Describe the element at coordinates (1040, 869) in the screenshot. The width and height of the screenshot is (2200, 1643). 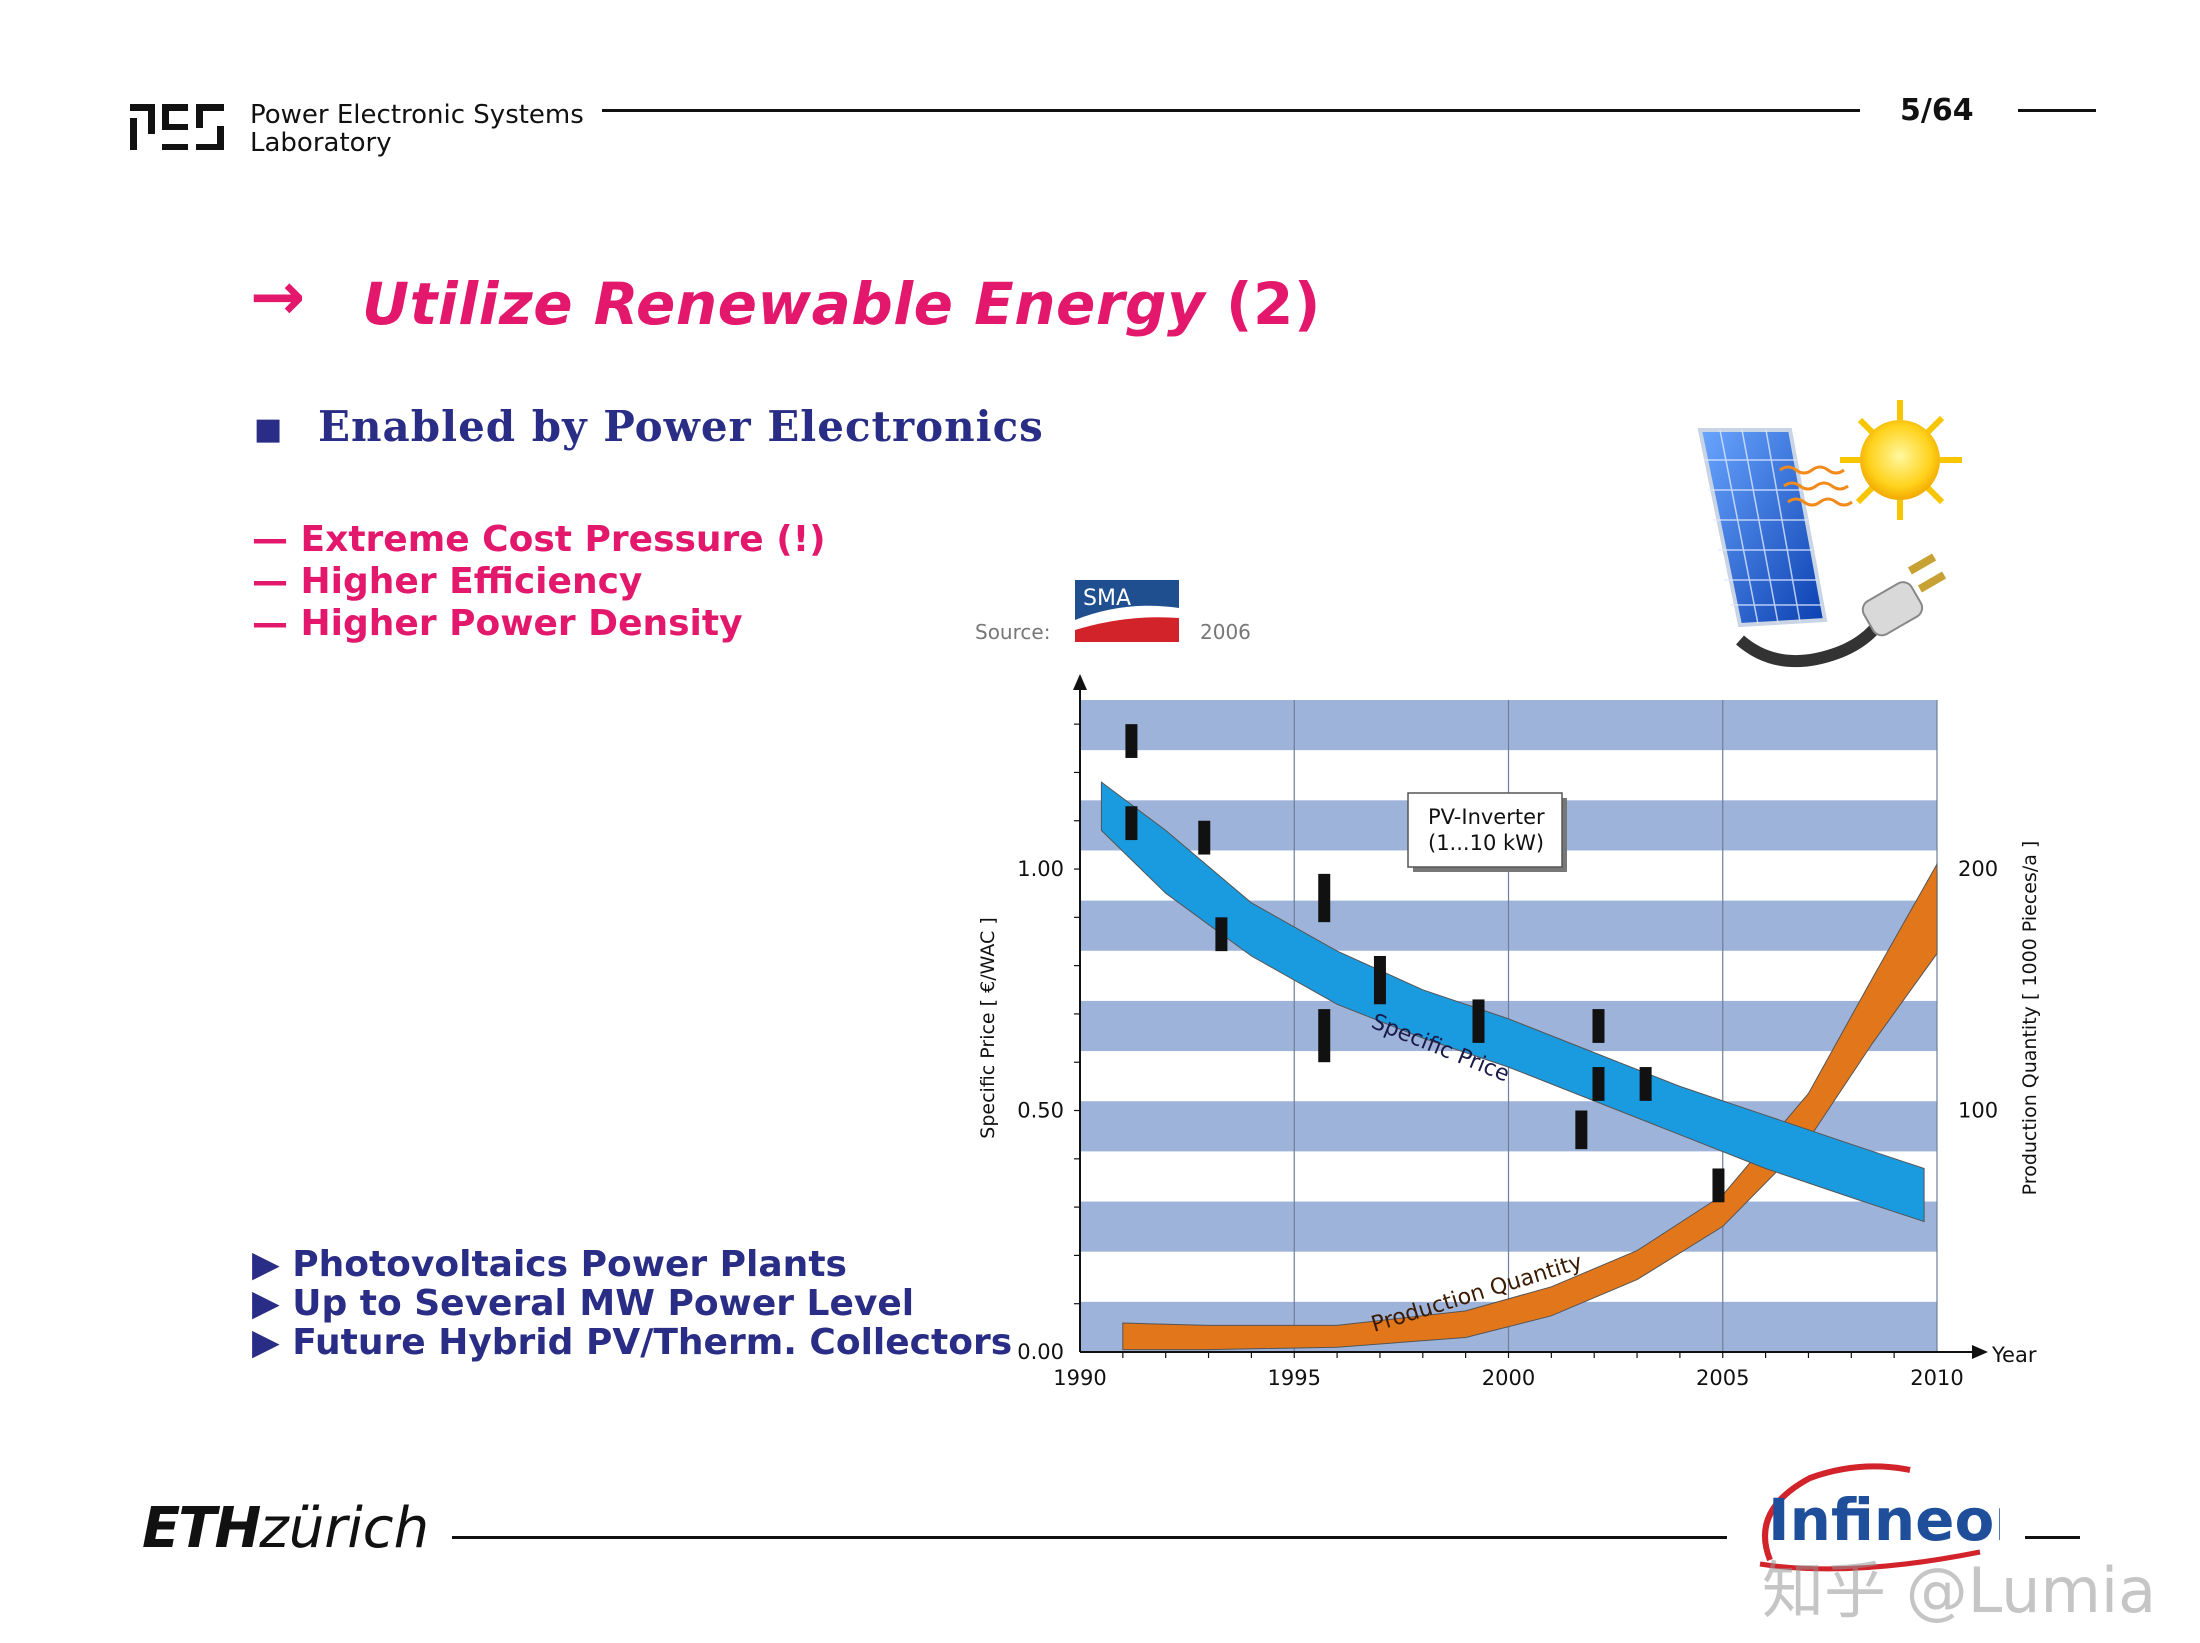
I see `y-left-tick-label: 1.00` at that location.